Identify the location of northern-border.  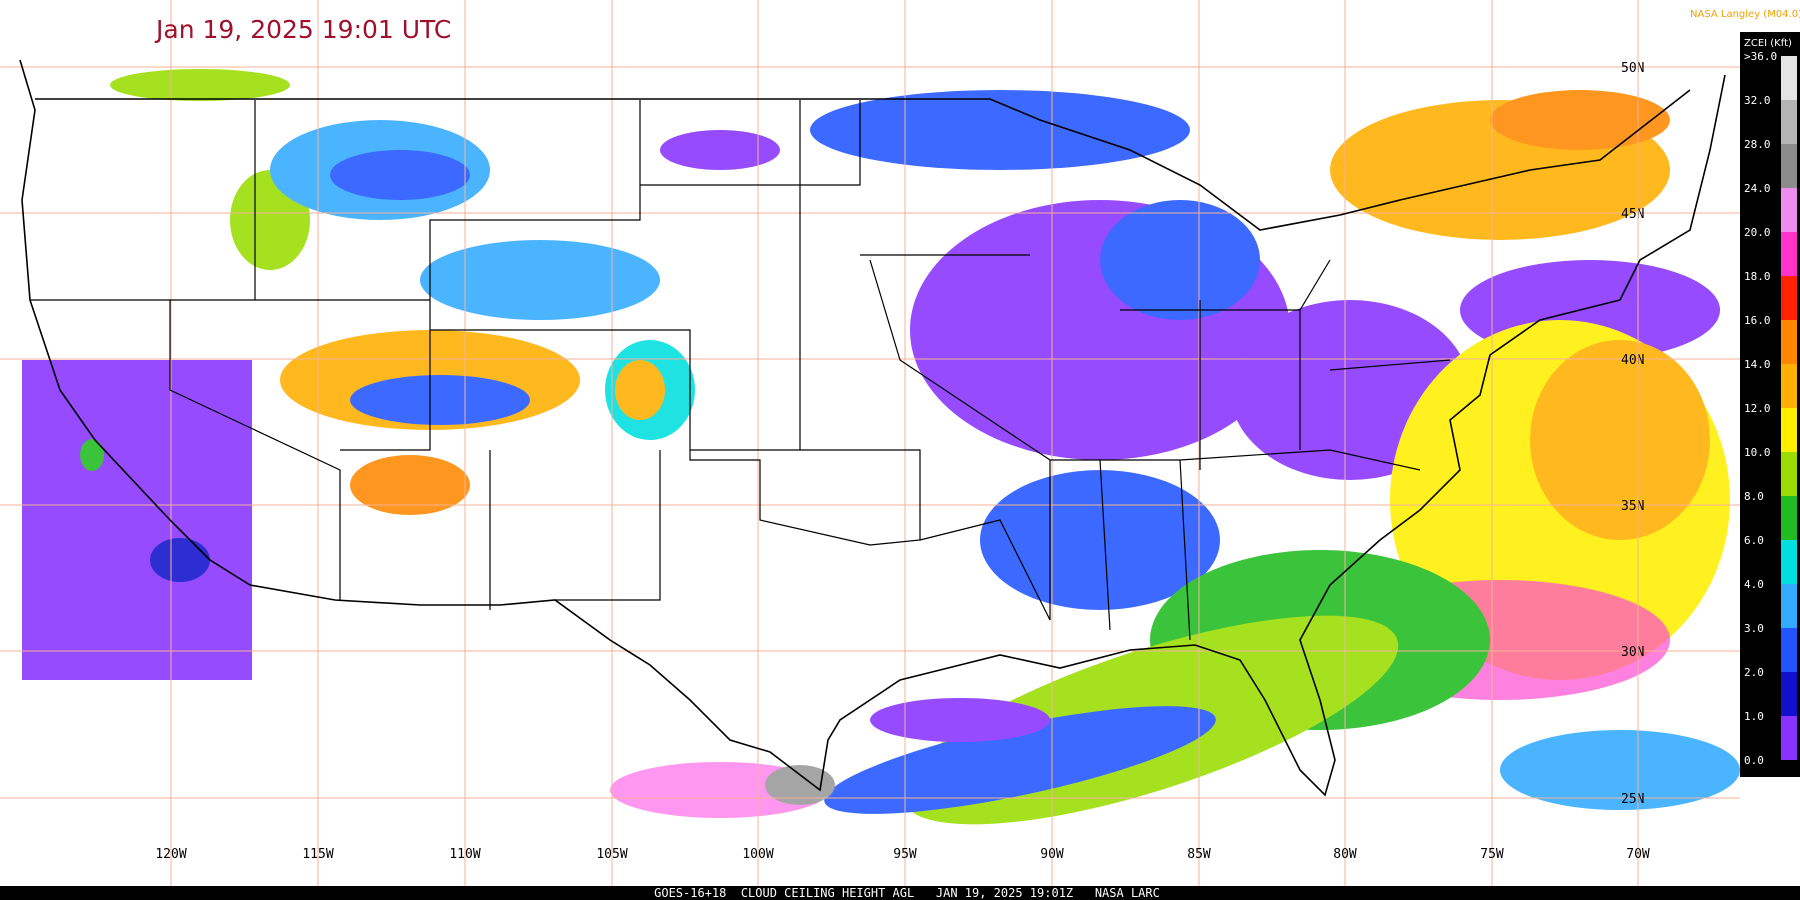
(863, 160).